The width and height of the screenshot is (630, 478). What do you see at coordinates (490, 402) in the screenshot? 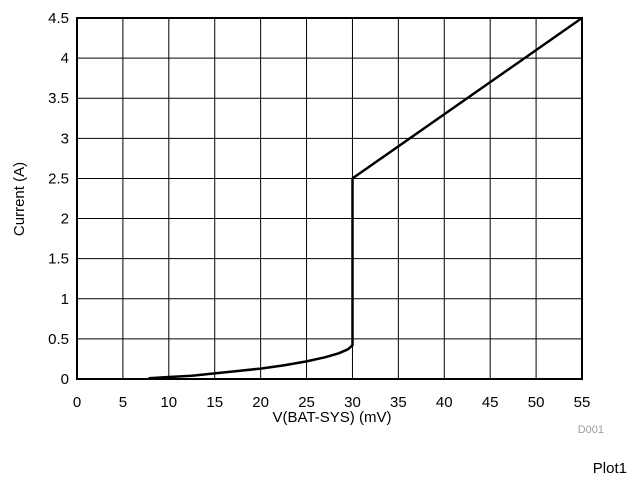
I see `x-tick-label: 45` at bounding box center [490, 402].